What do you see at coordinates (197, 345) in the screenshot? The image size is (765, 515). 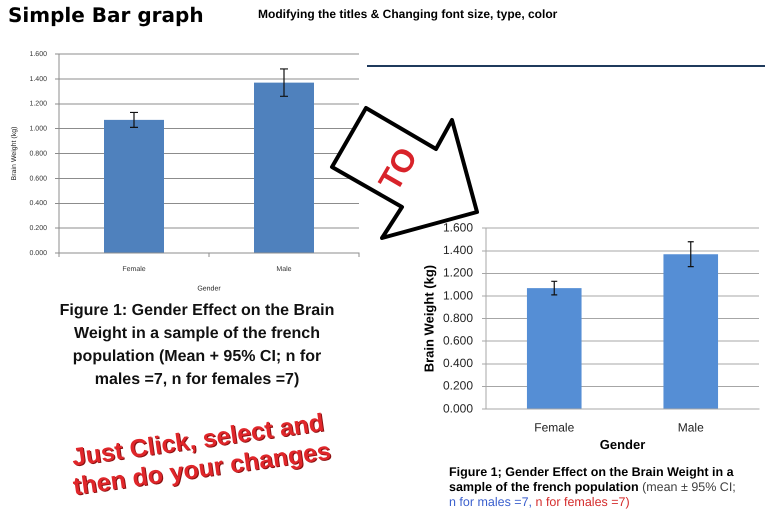 I see `caption: Figure 1: Gender Effect on the Brain Weight in a sample of the french population (Mean + 95% CI; n for males =7, n for females =7)` at bounding box center [197, 345].